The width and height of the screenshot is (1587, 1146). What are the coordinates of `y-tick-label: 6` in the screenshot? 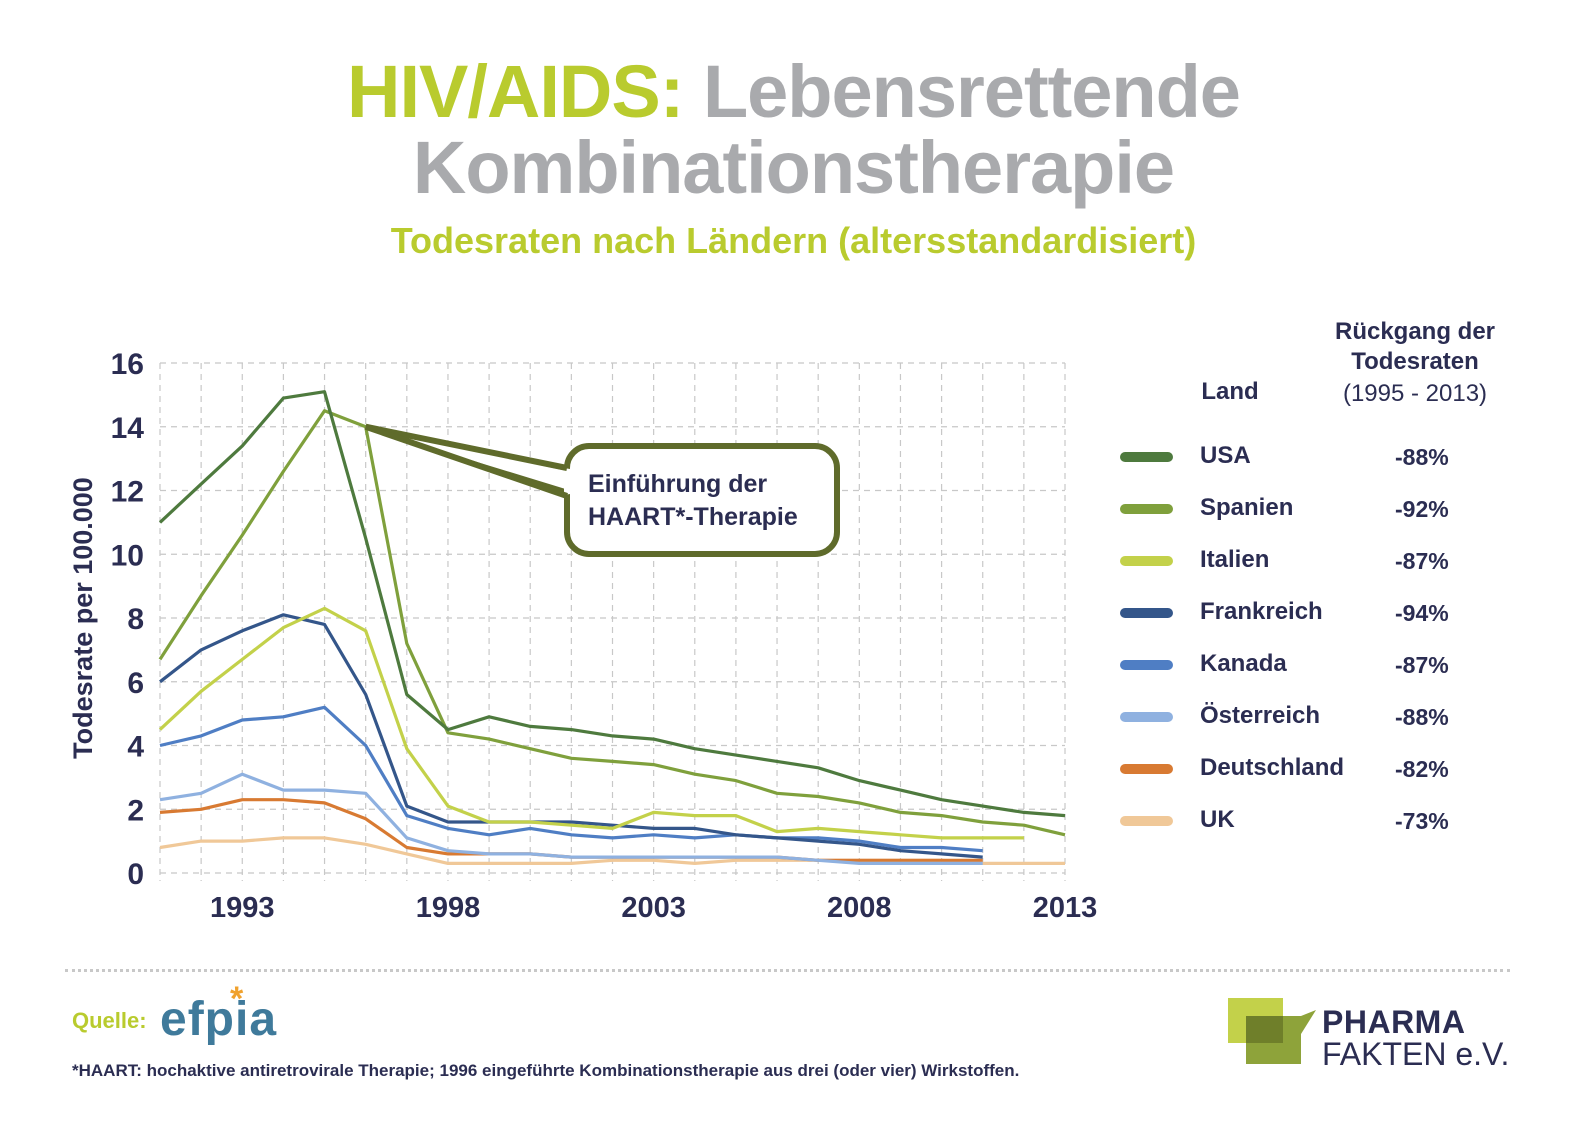 It's located at (135, 683).